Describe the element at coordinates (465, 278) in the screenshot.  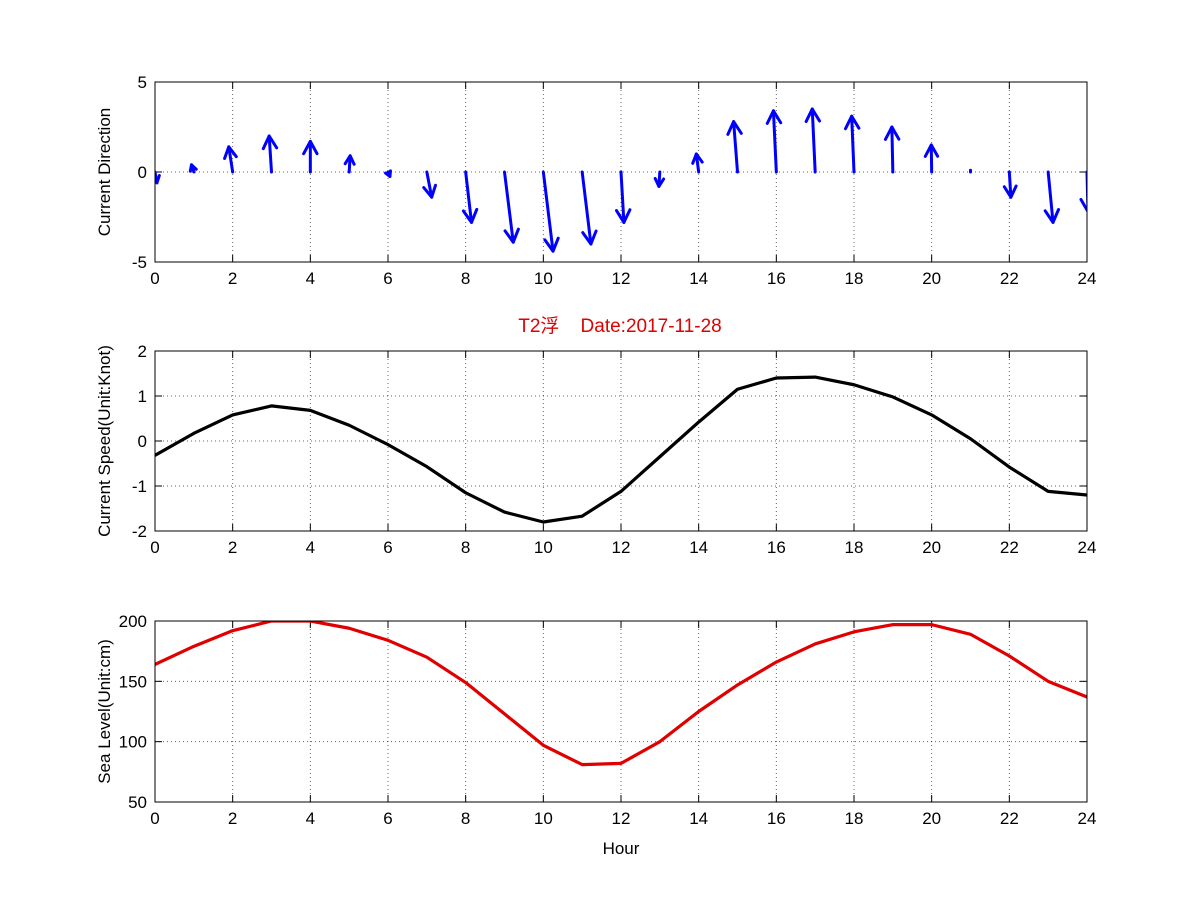
I see `x-tick-label: 8` at that location.